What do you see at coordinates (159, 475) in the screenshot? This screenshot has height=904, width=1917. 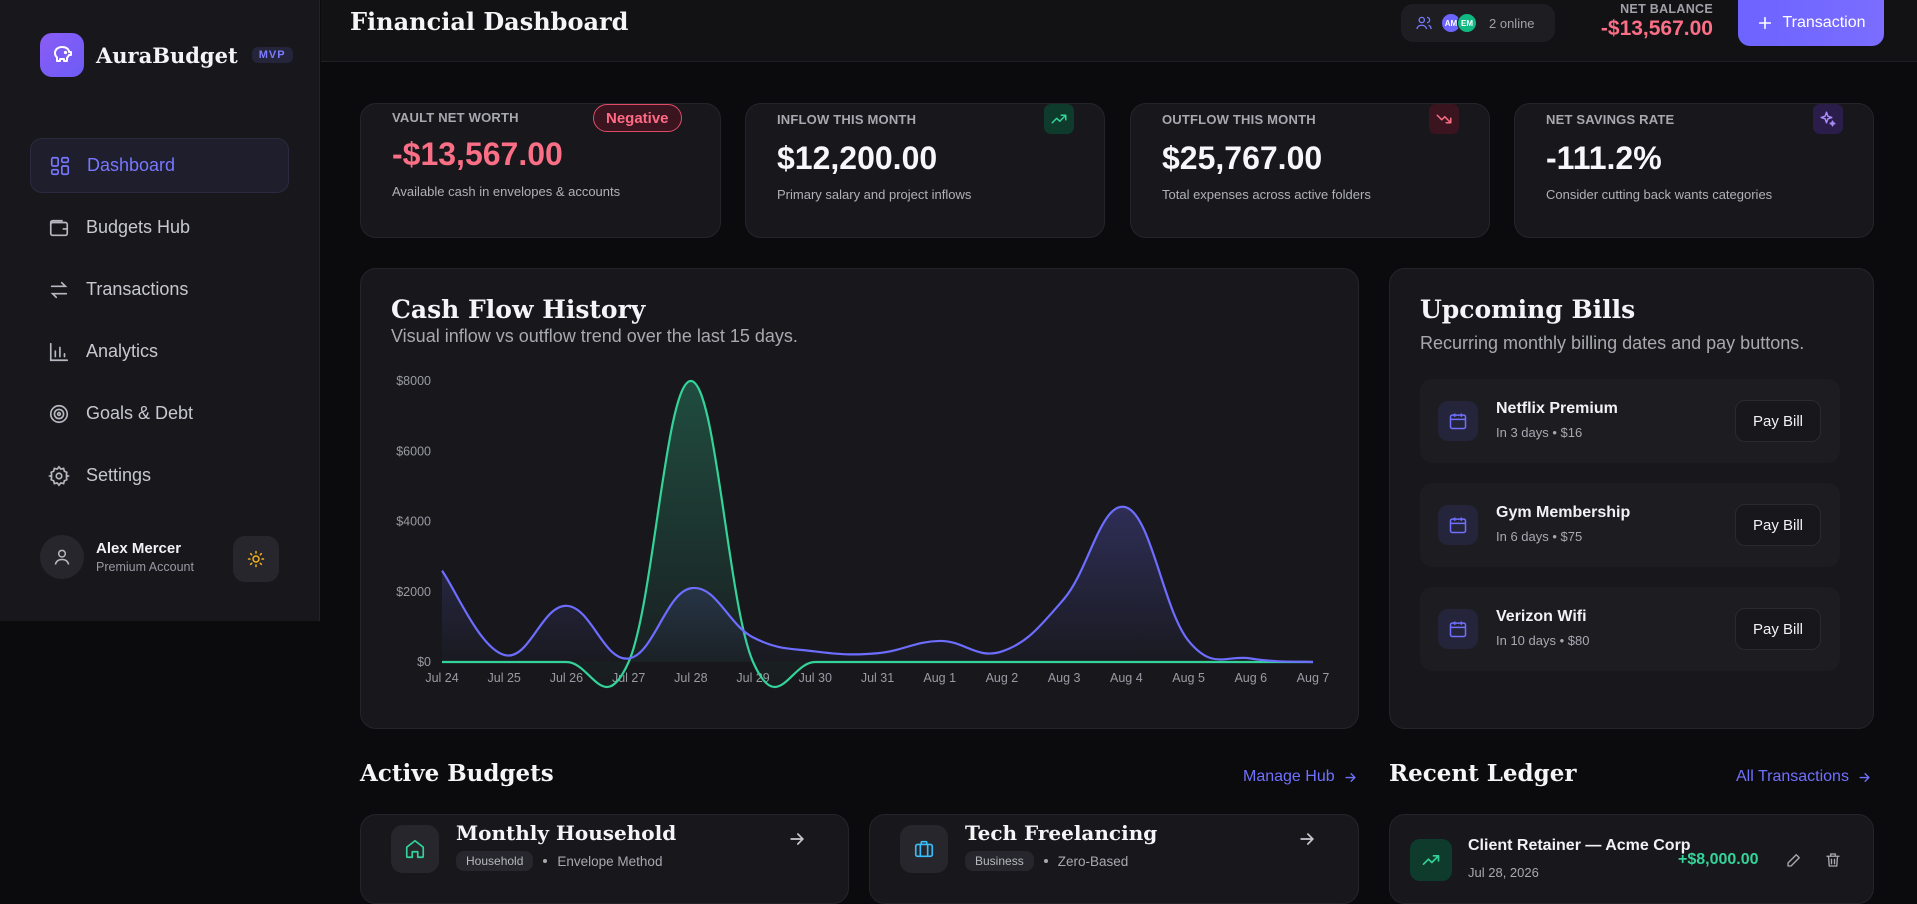 I see `sidebar-item-settings: Settings` at bounding box center [159, 475].